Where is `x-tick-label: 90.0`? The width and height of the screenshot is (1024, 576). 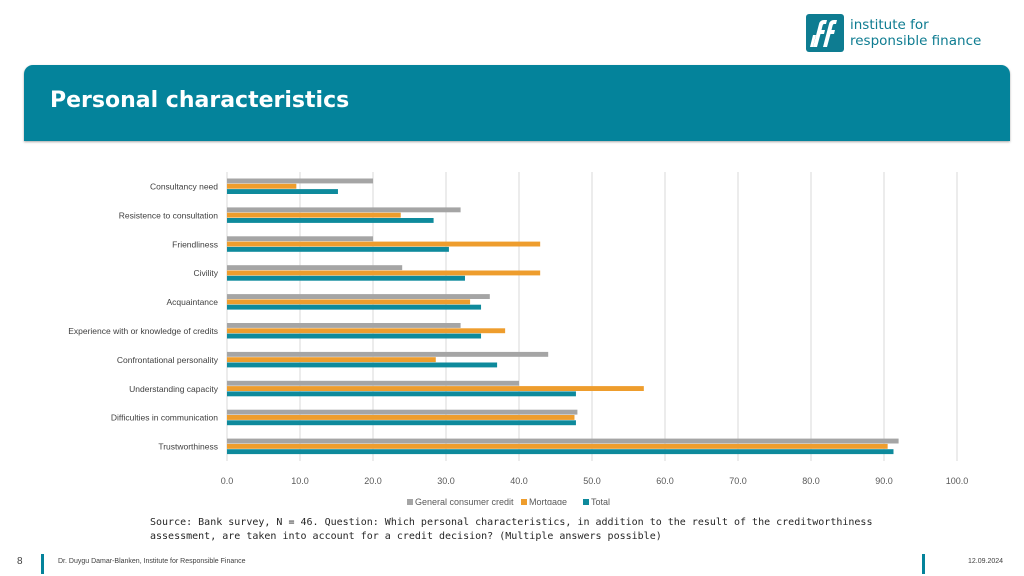 x-tick-label: 90.0 is located at coordinates (884, 481).